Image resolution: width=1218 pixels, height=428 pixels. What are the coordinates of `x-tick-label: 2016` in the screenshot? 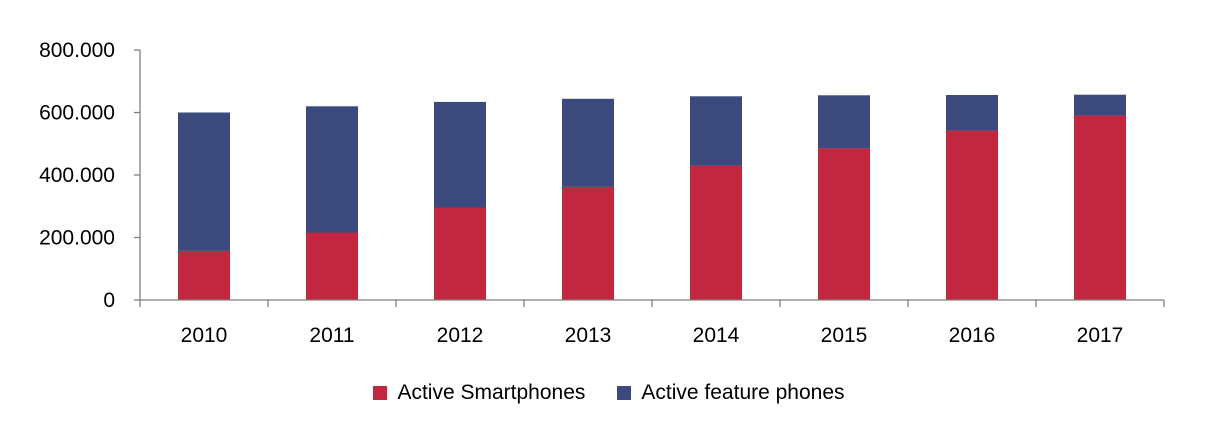 It's located at (972, 335).